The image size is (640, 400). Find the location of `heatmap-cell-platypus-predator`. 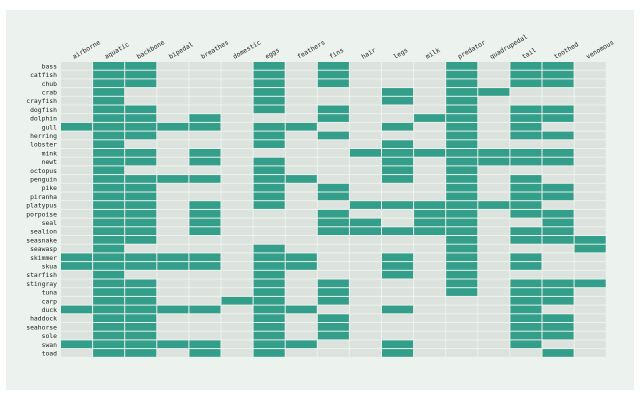

heatmap-cell-platypus-predator is located at coordinates (462, 205).